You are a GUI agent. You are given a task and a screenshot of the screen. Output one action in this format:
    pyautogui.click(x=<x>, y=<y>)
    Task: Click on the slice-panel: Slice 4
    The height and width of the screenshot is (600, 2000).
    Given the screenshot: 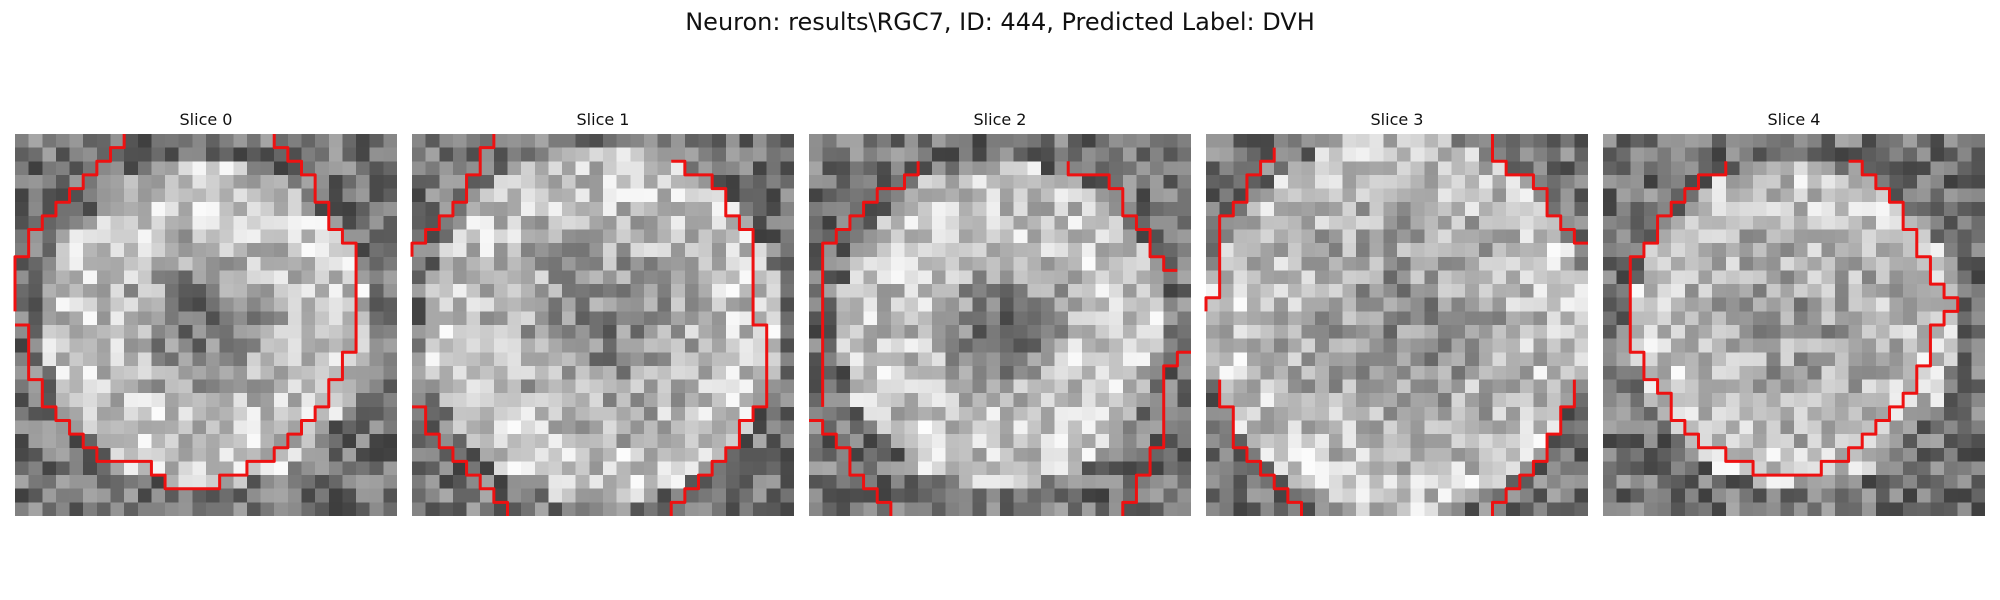 What is the action you would take?
    pyautogui.click(x=1794, y=312)
    